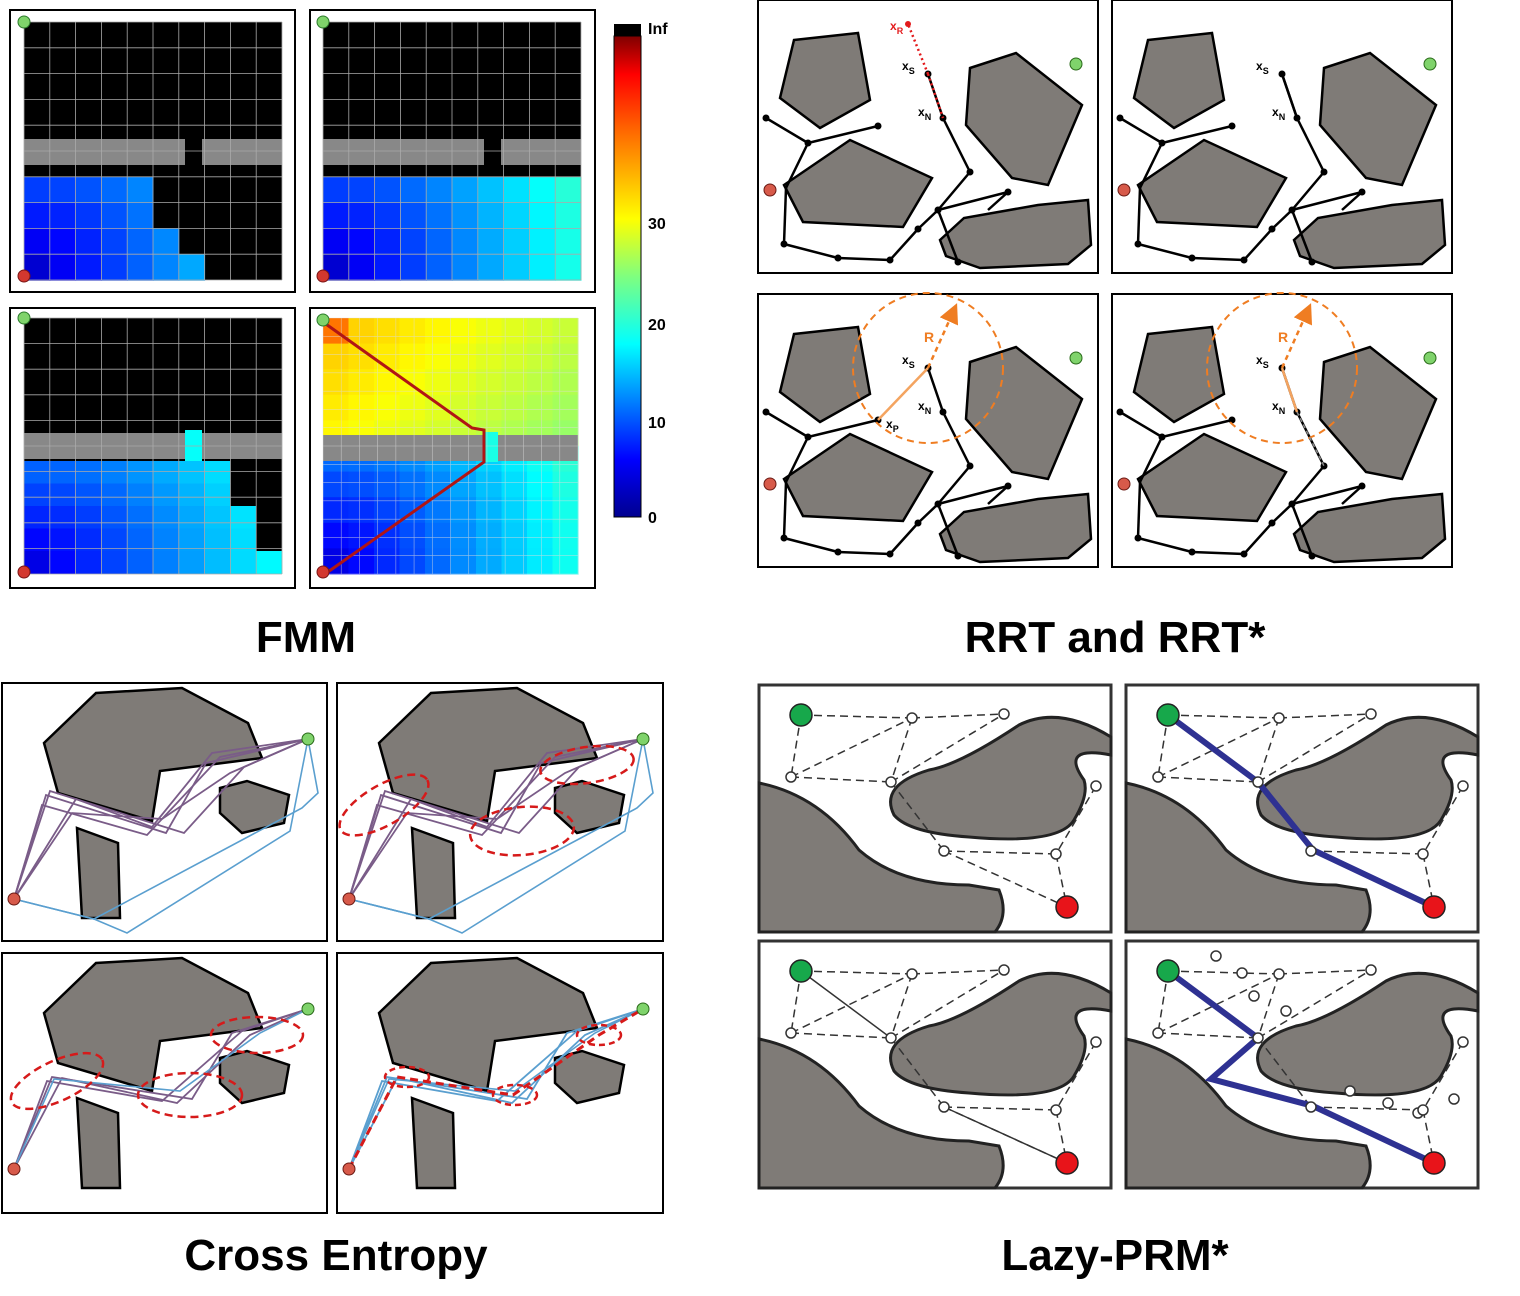  Describe the element at coordinates (657, 423) in the screenshot. I see `colorbar-tick-10: 10` at that location.